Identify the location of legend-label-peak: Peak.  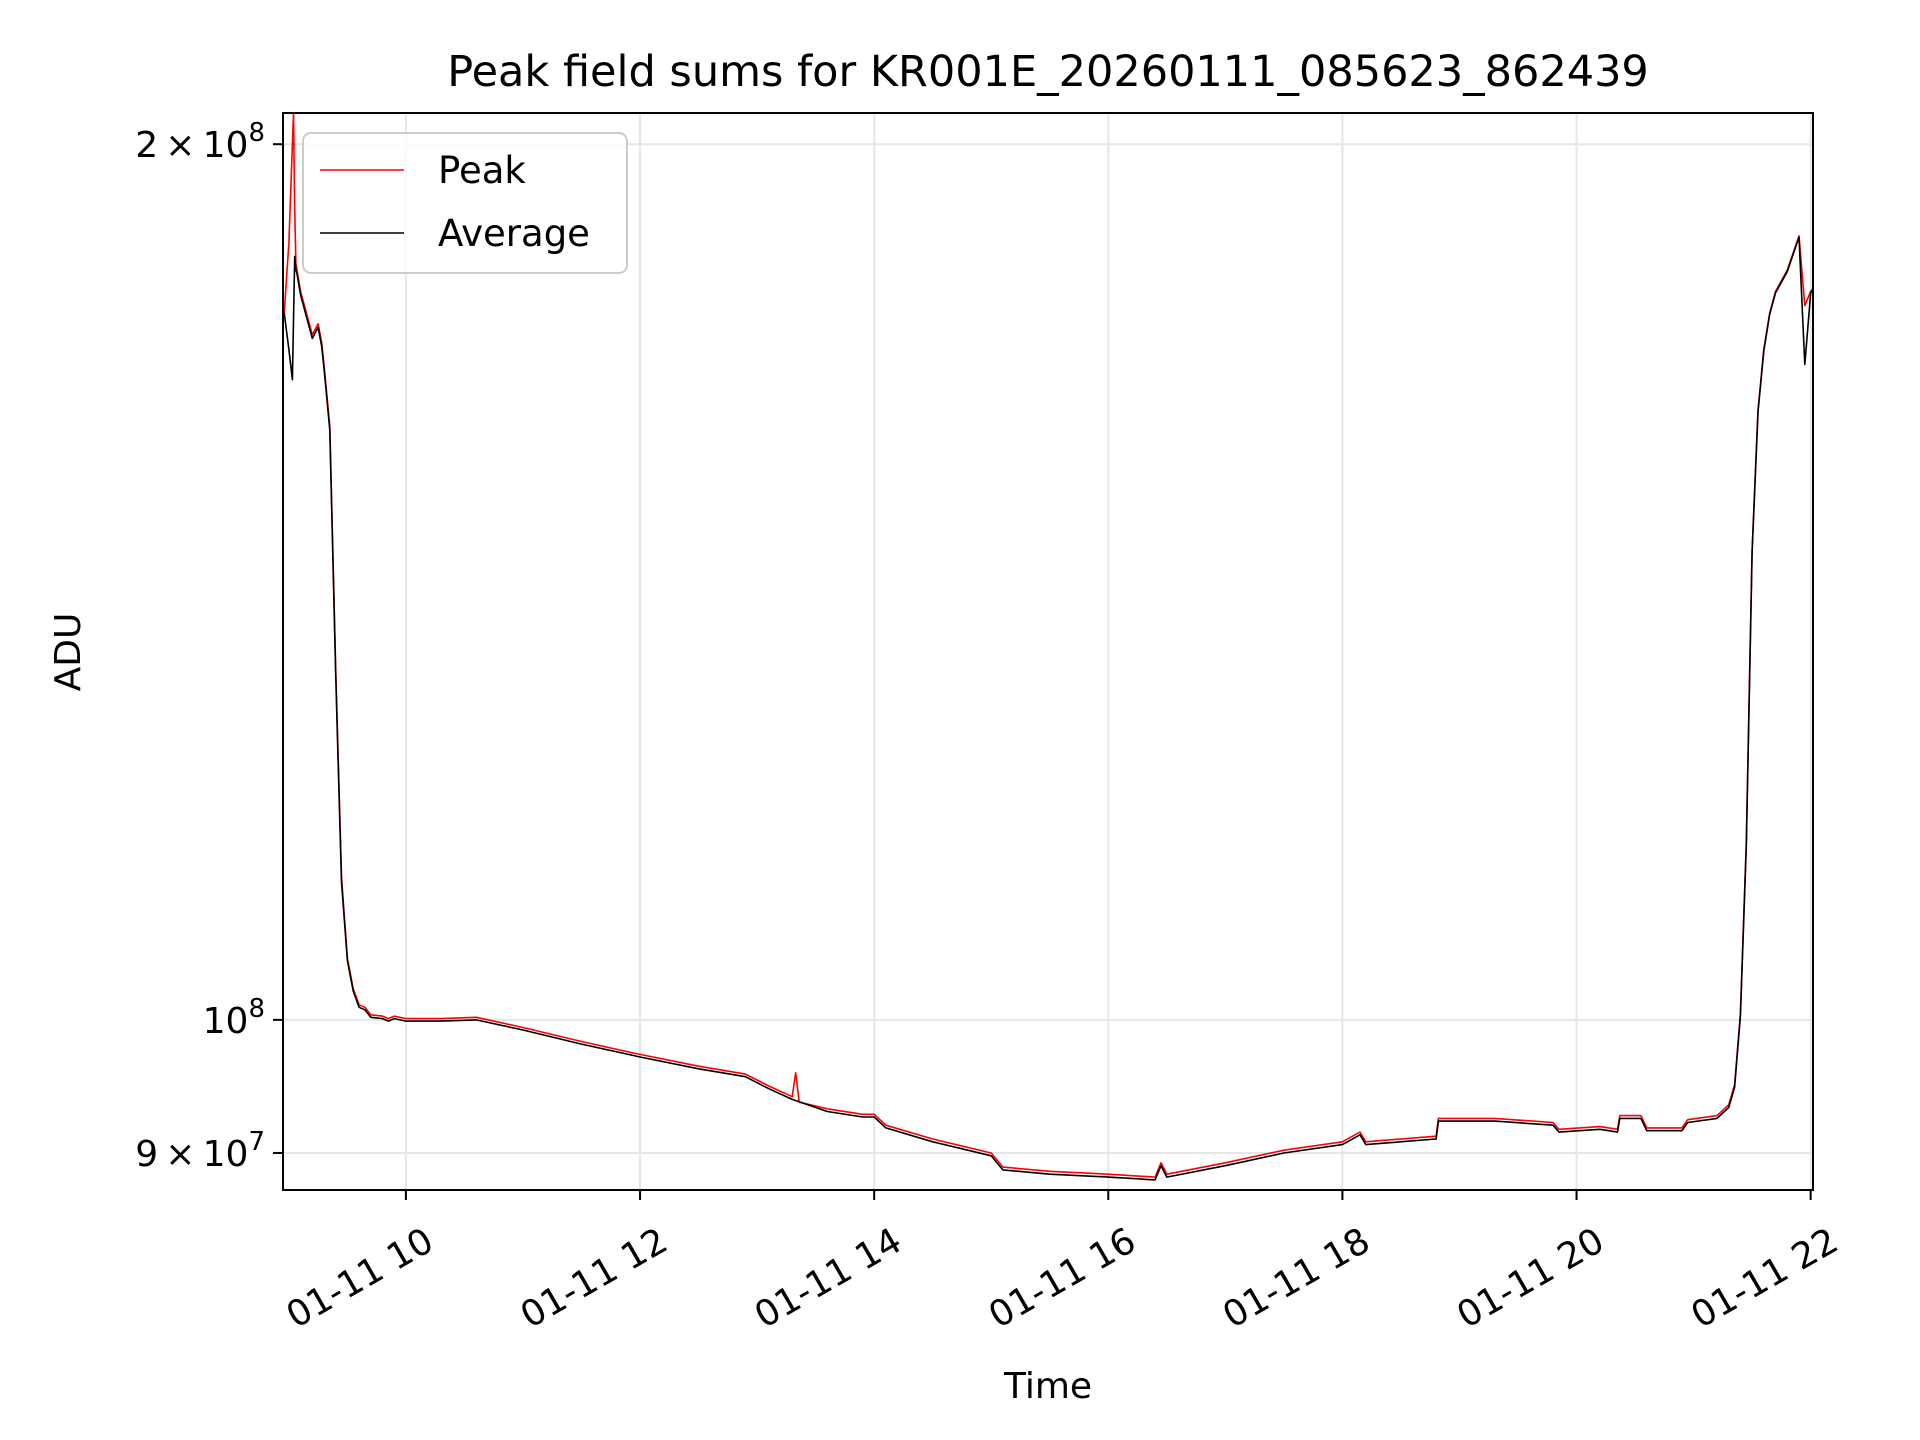
(482, 170).